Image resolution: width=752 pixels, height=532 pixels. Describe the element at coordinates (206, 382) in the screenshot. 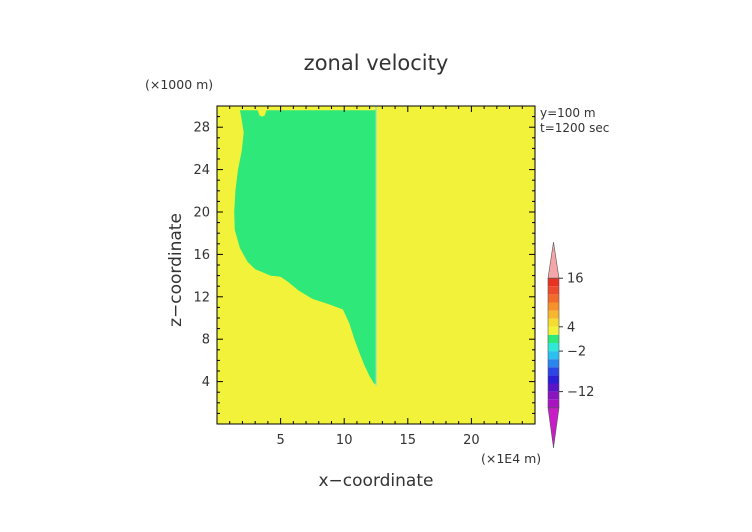

I see `y-tick-label: 4` at that location.